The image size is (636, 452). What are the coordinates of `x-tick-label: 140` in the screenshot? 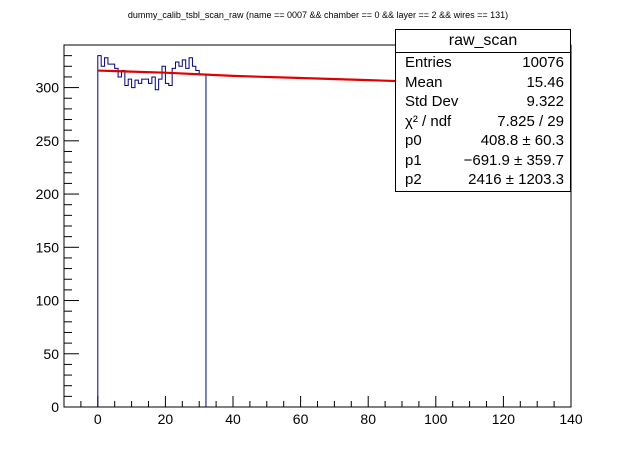 It's located at (571, 419).